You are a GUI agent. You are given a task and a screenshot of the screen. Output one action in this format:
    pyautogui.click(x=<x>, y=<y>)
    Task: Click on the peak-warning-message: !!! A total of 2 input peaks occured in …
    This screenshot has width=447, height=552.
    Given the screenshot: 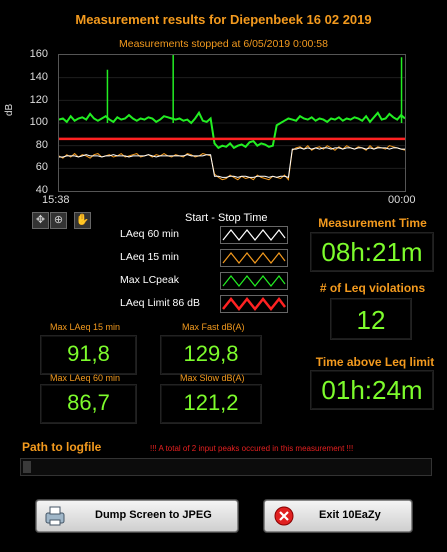 What is the action you would take?
    pyautogui.click(x=252, y=448)
    